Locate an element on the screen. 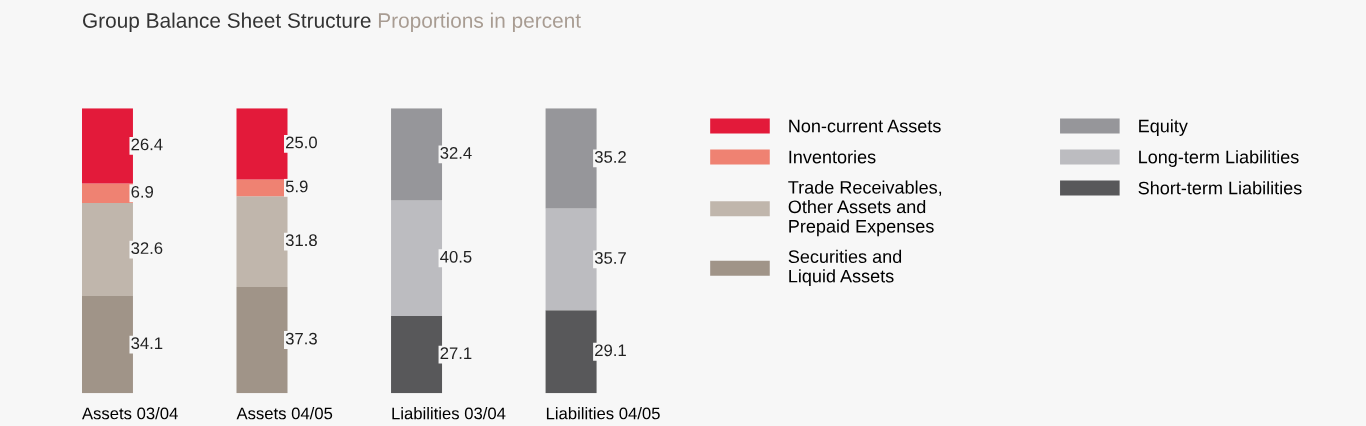 This screenshot has width=1366, height=426. data-label: 32.4 is located at coordinates (456, 153).